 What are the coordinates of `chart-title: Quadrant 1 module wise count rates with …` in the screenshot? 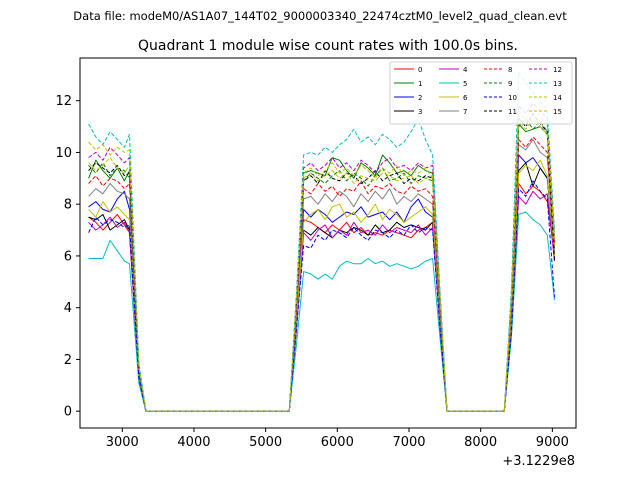 It's located at (328, 46).